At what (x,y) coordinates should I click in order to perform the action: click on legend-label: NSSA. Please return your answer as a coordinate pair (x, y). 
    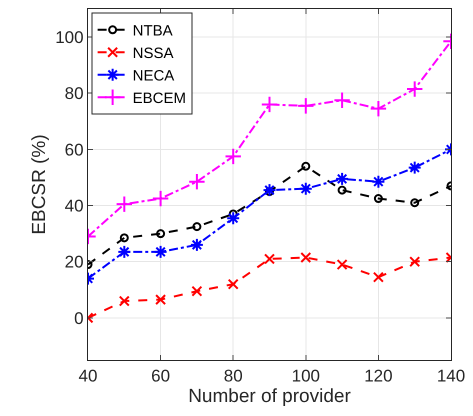
    Looking at the image, I should click on (153, 53).